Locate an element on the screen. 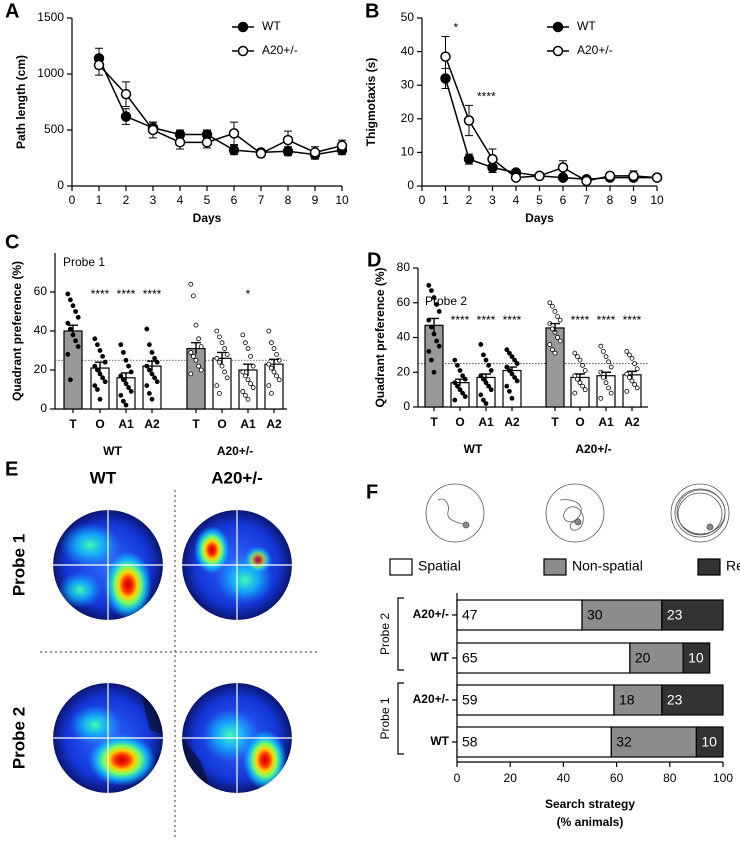  column-label: A20+/- is located at coordinates (237, 477).